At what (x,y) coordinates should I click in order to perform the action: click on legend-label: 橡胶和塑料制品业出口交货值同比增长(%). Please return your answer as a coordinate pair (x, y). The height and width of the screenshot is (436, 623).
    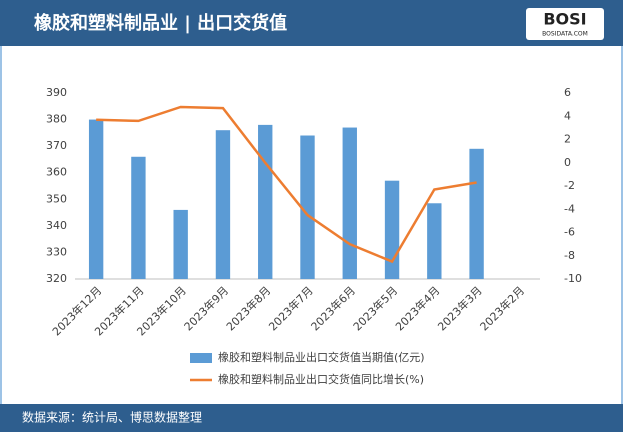
    Looking at the image, I should click on (321, 379).